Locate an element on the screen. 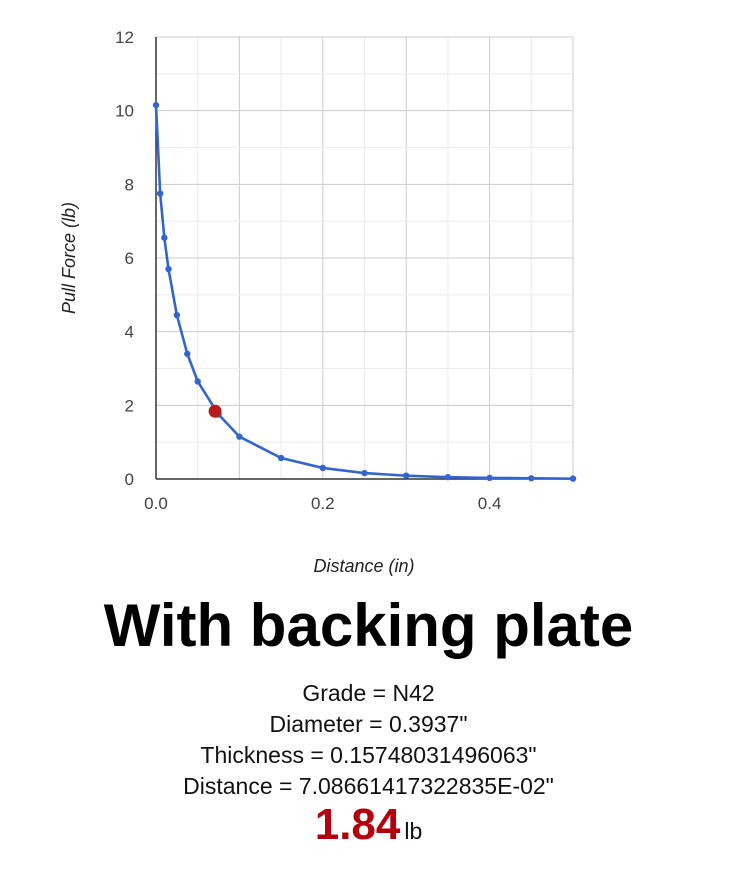 This screenshot has height=881, width=737. y-tick-label: 6 is located at coordinates (129, 258).